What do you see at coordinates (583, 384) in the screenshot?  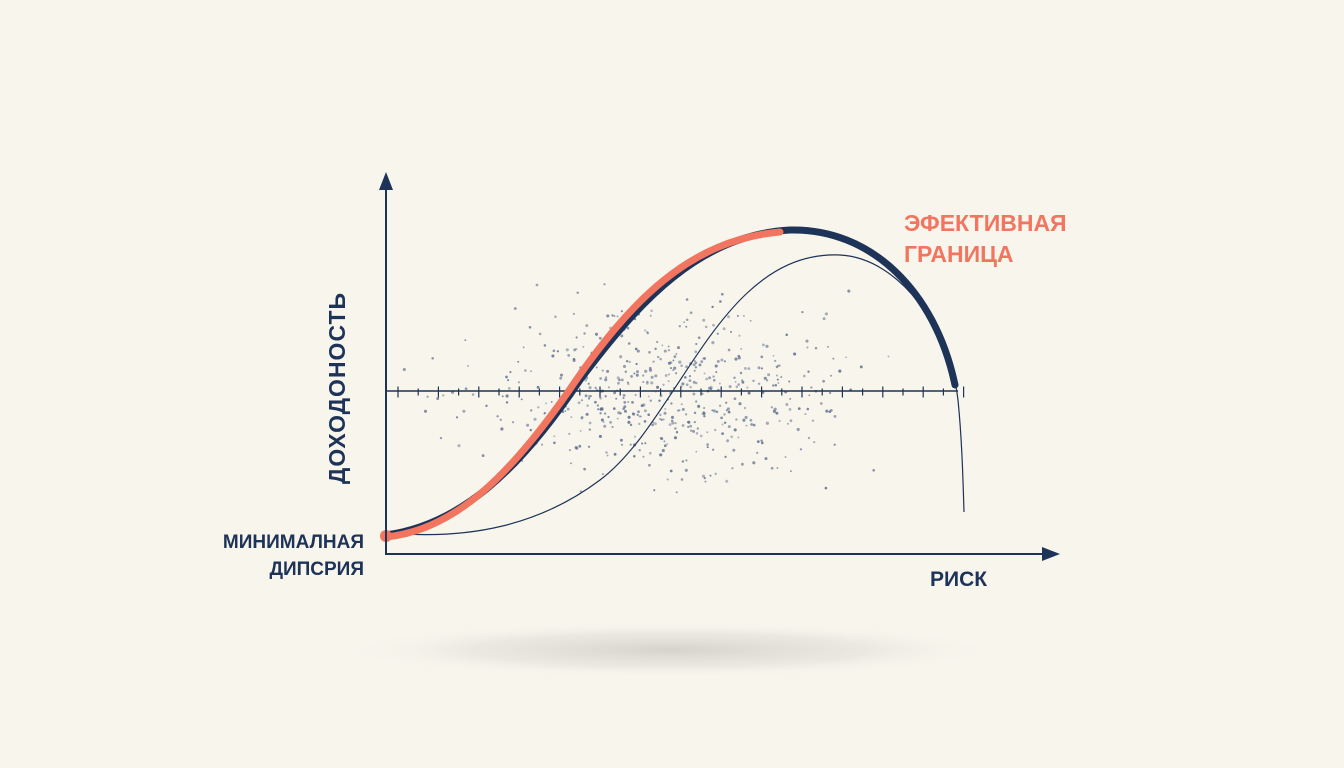 I see `efficient-segment` at bounding box center [583, 384].